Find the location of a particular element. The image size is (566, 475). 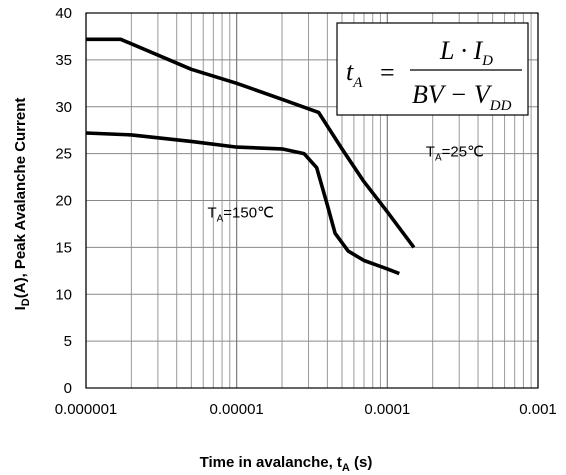

y-tick-label: 15 is located at coordinates (63, 247).